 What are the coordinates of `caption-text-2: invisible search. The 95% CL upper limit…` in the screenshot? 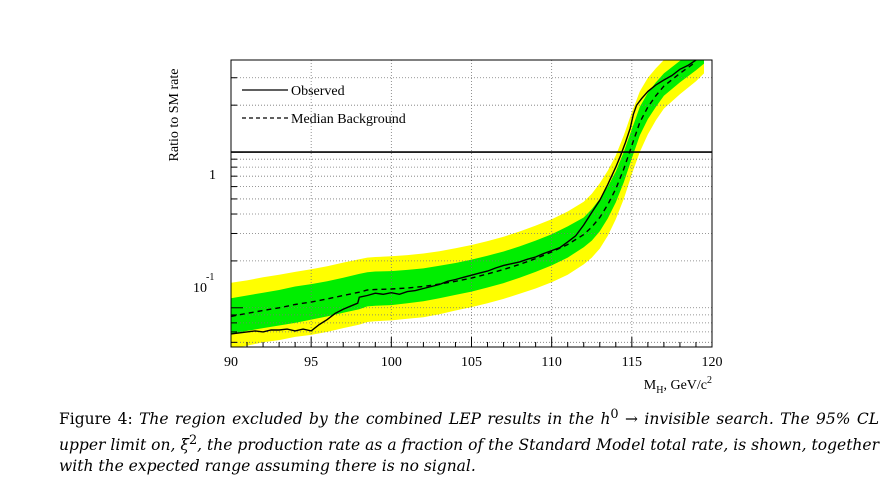 It's located at (469, 432).